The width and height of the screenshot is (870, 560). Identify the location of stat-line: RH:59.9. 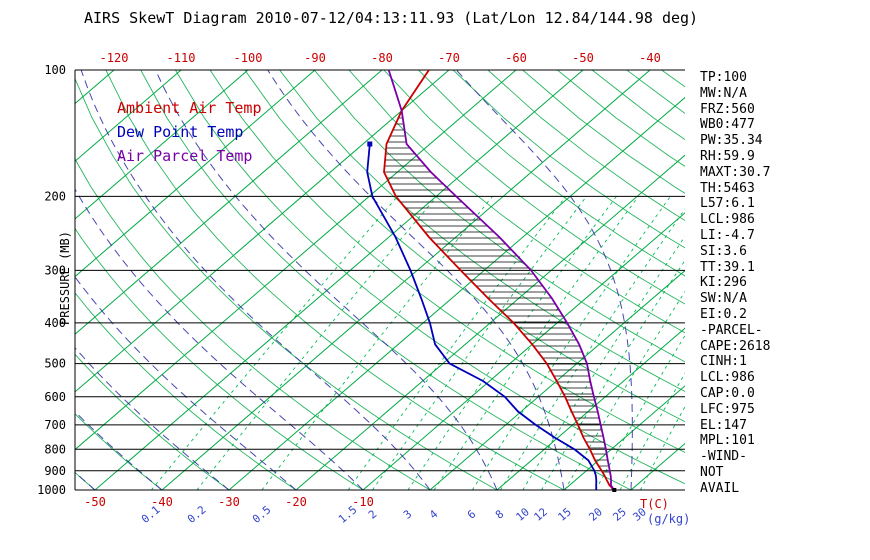
(727, 156).